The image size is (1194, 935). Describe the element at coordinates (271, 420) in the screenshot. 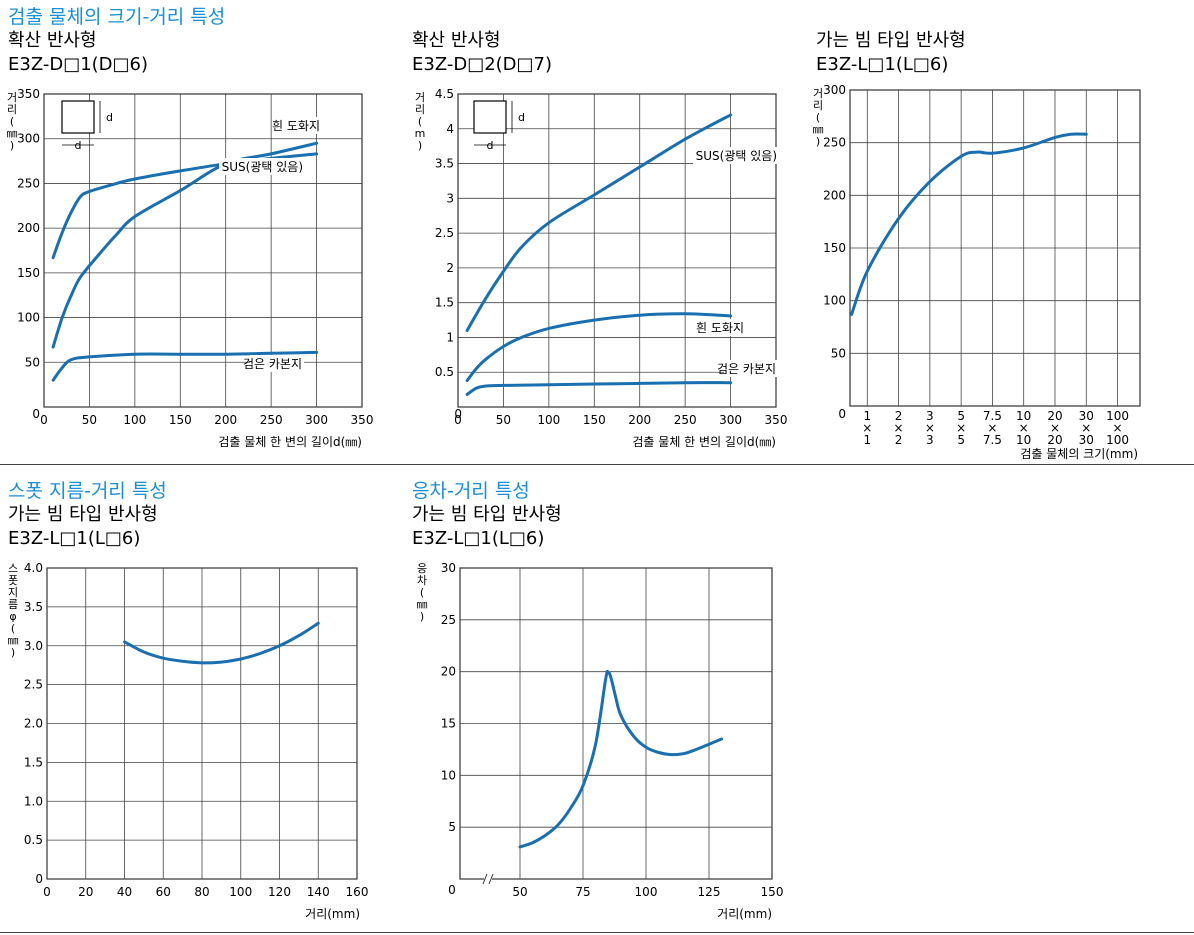

I see `chart1-x-tick-label: 250` at that location.